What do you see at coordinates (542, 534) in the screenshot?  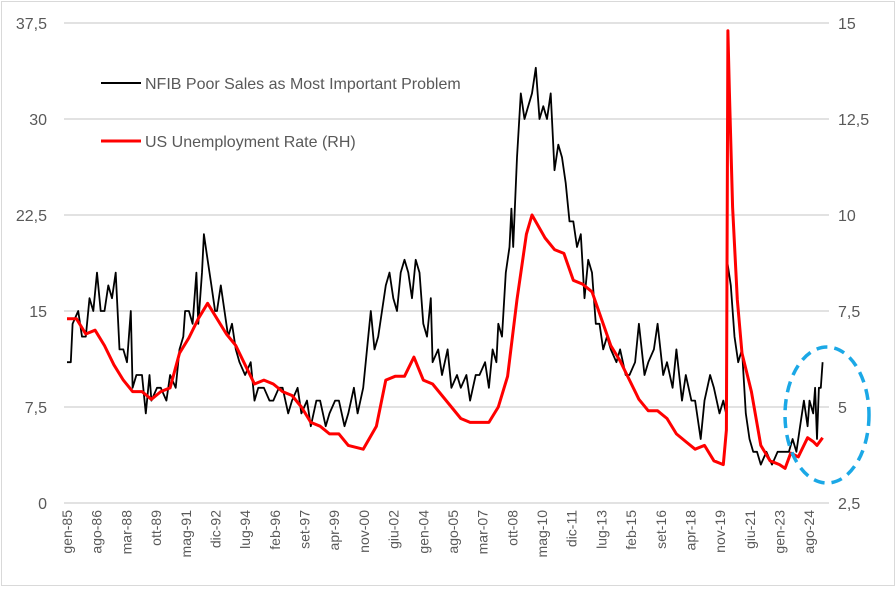 I see `x-tick-label: mag-10` at bounding box center [542, 534].